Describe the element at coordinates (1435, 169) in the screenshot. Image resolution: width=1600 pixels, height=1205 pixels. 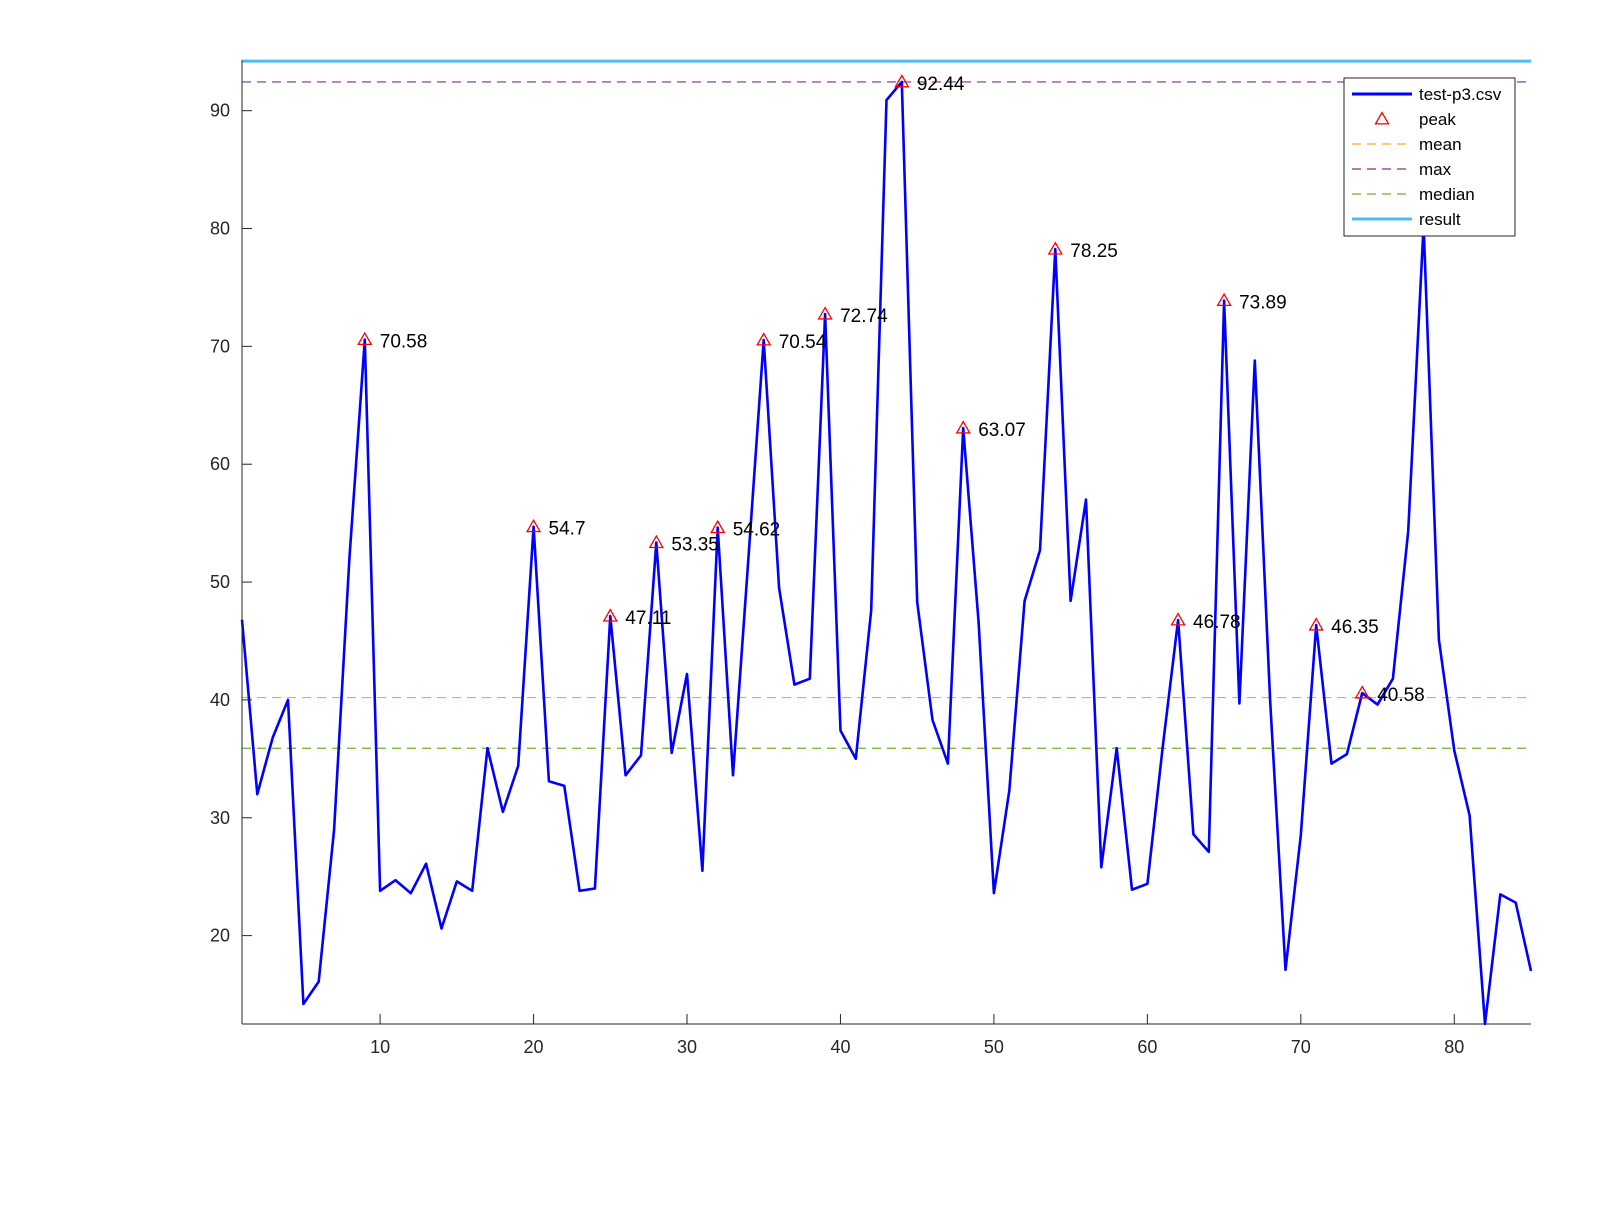
I see `legend-label-max: max` at that location.